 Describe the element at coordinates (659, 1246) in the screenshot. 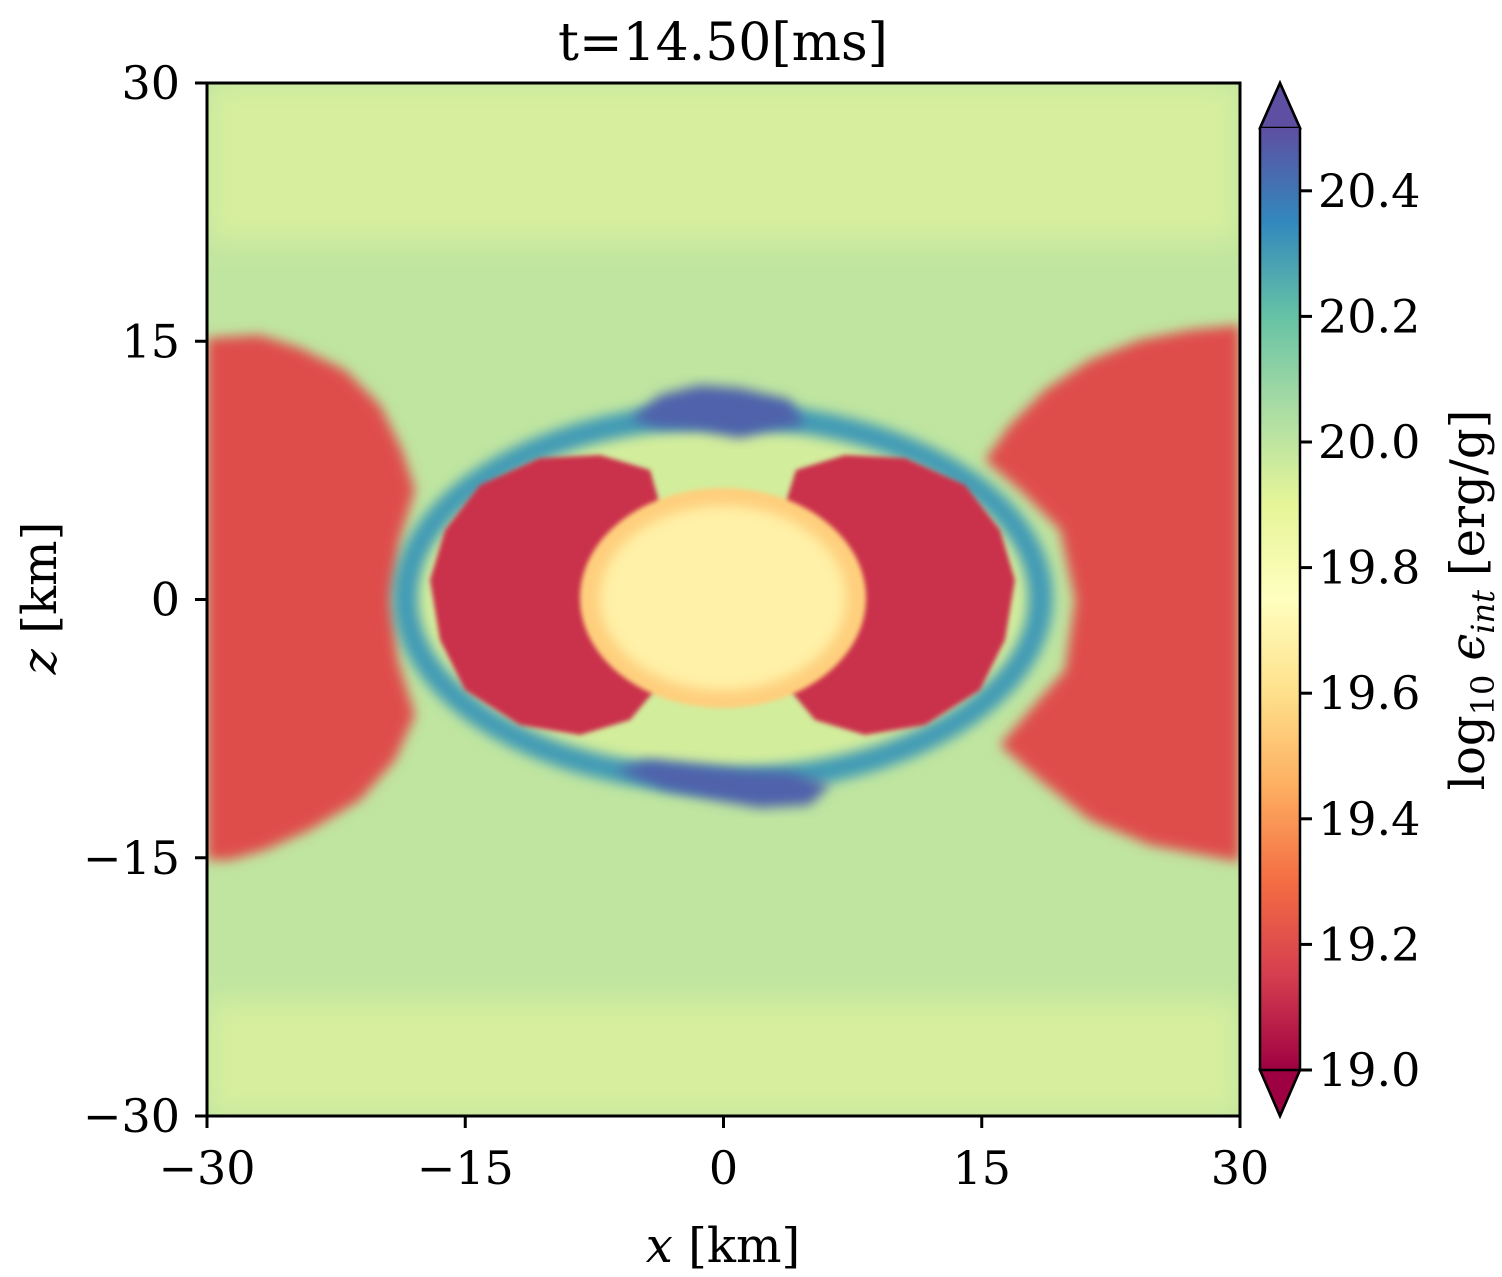

I see `x-axis-var: x` at that location.